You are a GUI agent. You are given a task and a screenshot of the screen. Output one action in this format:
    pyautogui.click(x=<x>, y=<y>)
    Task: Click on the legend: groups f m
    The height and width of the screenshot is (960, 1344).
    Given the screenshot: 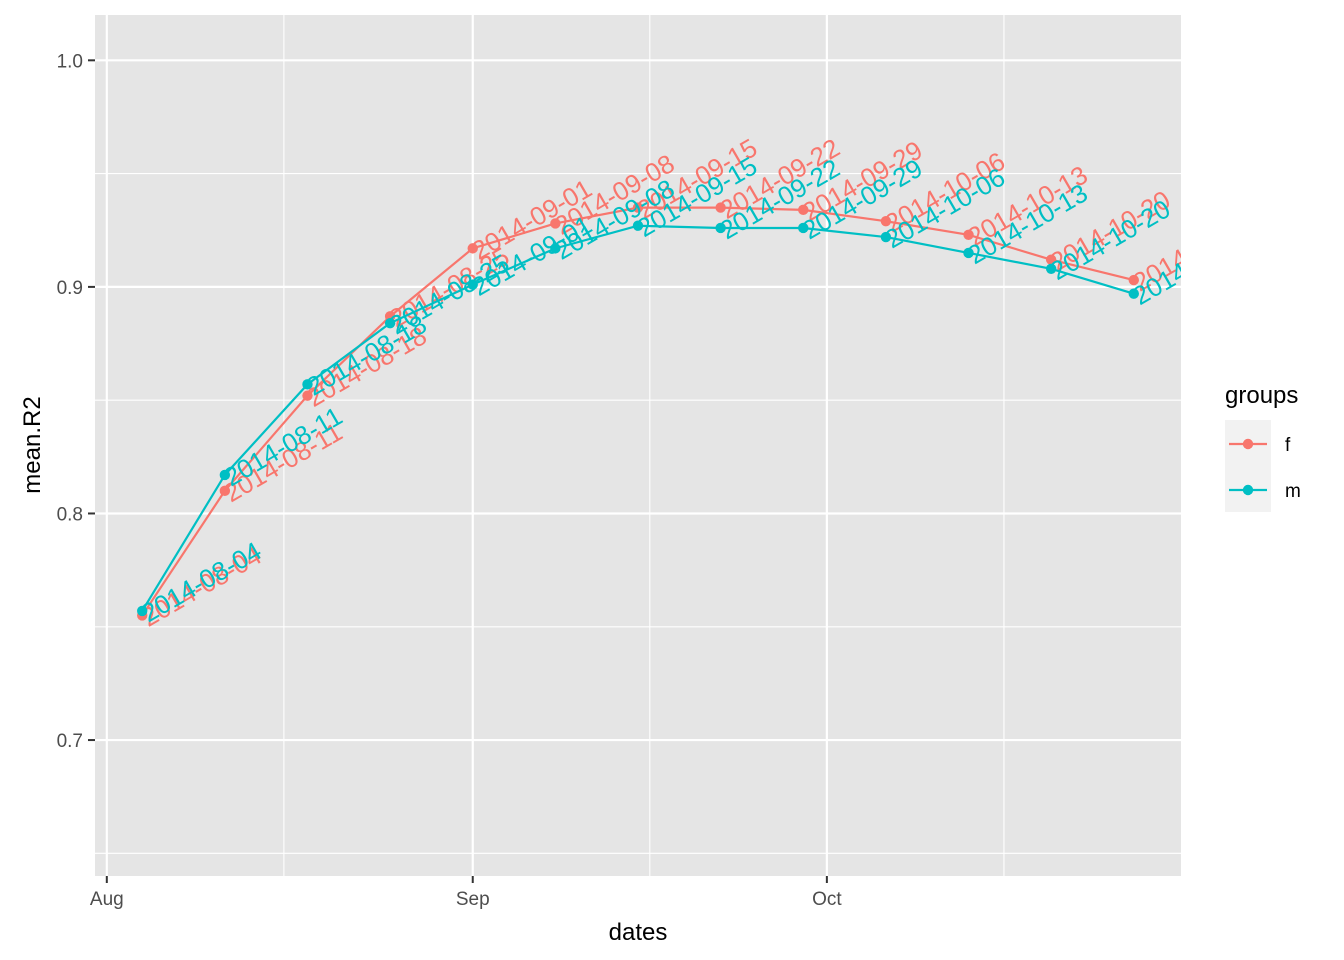 What is the action you would take?
    pyautogui.click(x=1263, y=447)
    